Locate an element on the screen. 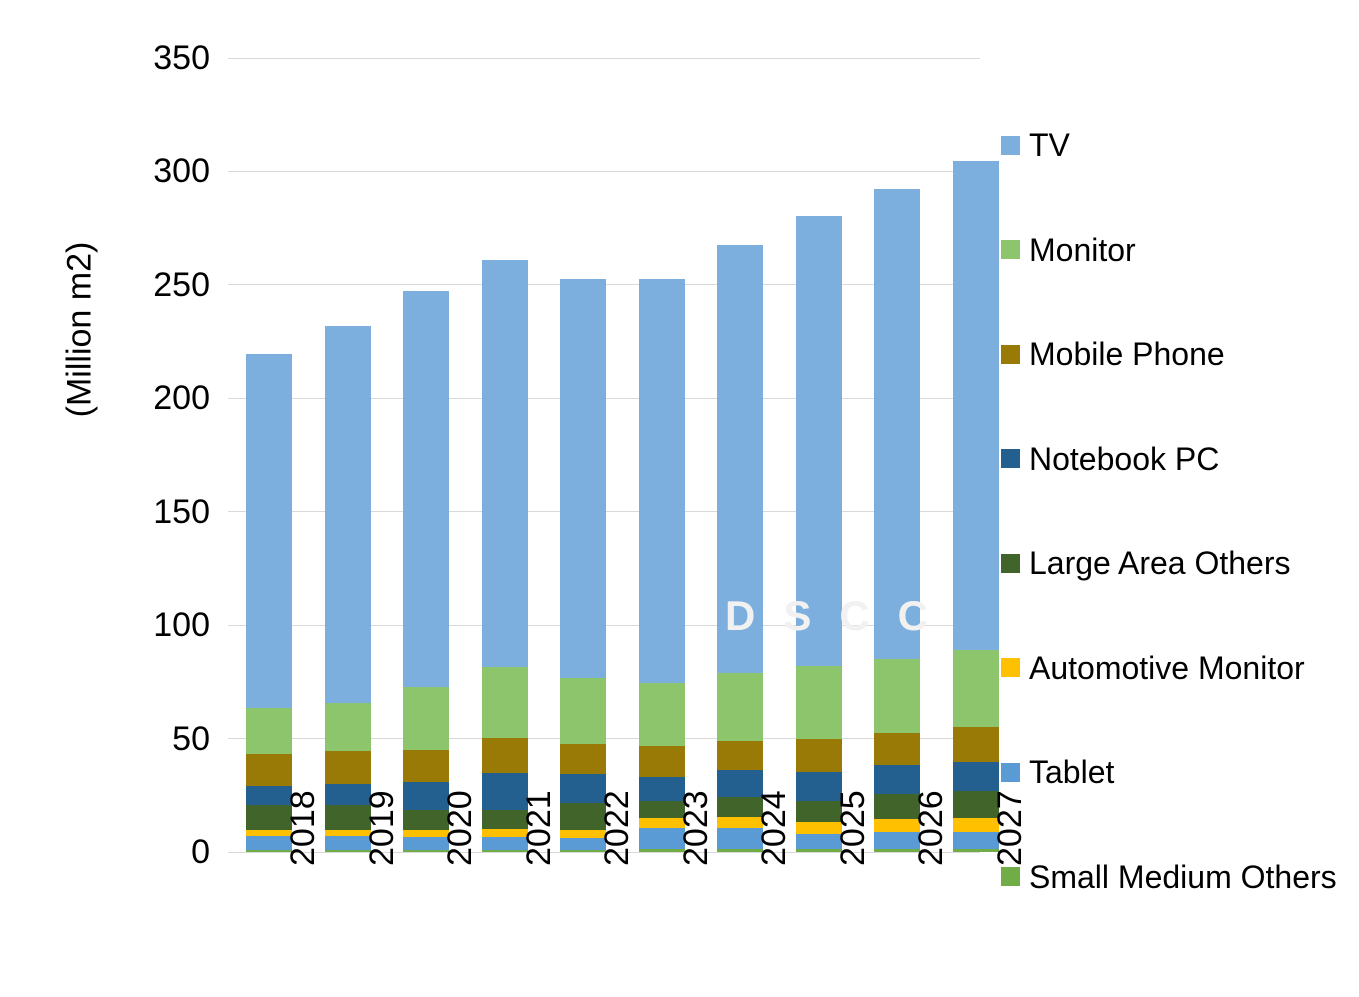  bar-2023 is located at coordinates (661, 565).